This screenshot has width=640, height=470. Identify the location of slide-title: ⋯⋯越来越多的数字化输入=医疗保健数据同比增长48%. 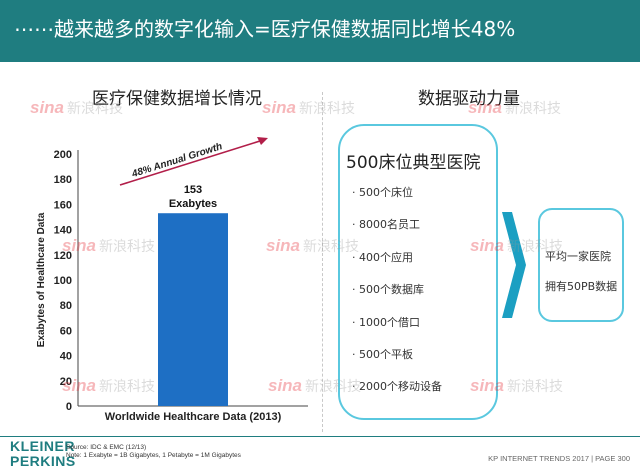
(265, 29).